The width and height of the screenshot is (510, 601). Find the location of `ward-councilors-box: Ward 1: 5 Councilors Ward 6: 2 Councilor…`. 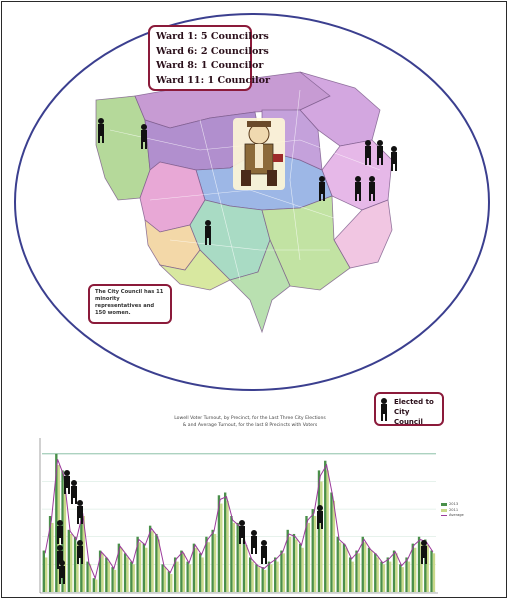

ward-councilors-box: Ward 1: 5 Councilors Ward 6: 2 Councilor… is located at coordinates (209, 58).